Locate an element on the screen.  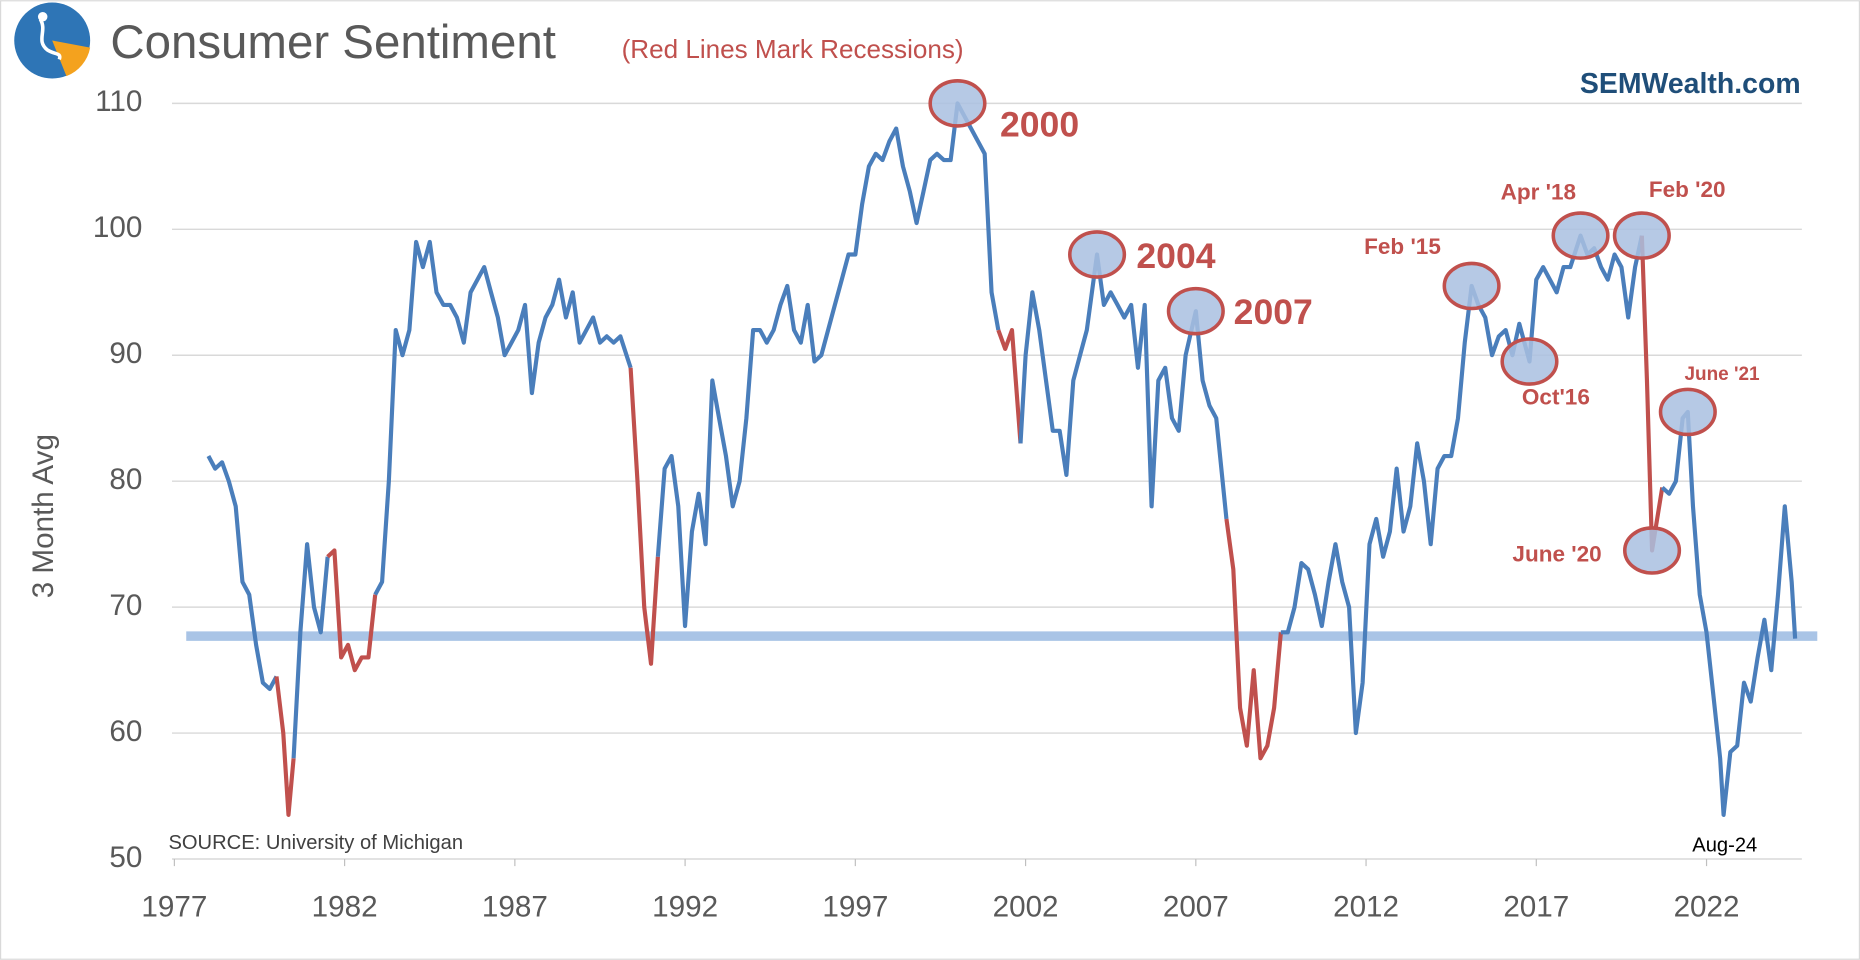
x-tick-label: 1977 is located at coordinates (174, 907).